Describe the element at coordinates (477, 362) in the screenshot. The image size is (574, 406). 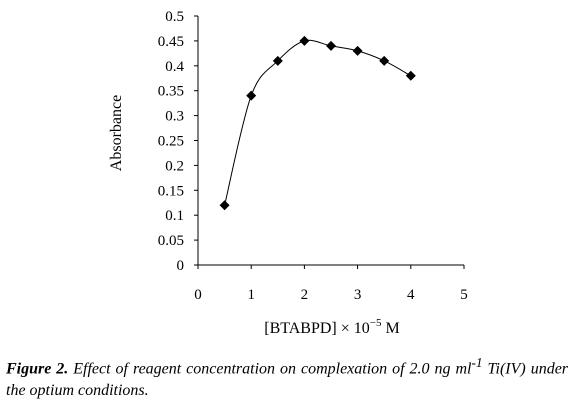
I see `caption-superscript: -1` at that location.